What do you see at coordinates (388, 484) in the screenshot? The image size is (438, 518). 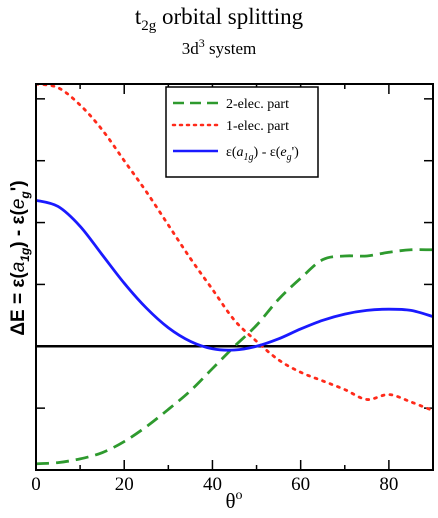 I see `x-tick-label: 80` at bounding box center [388, 484].